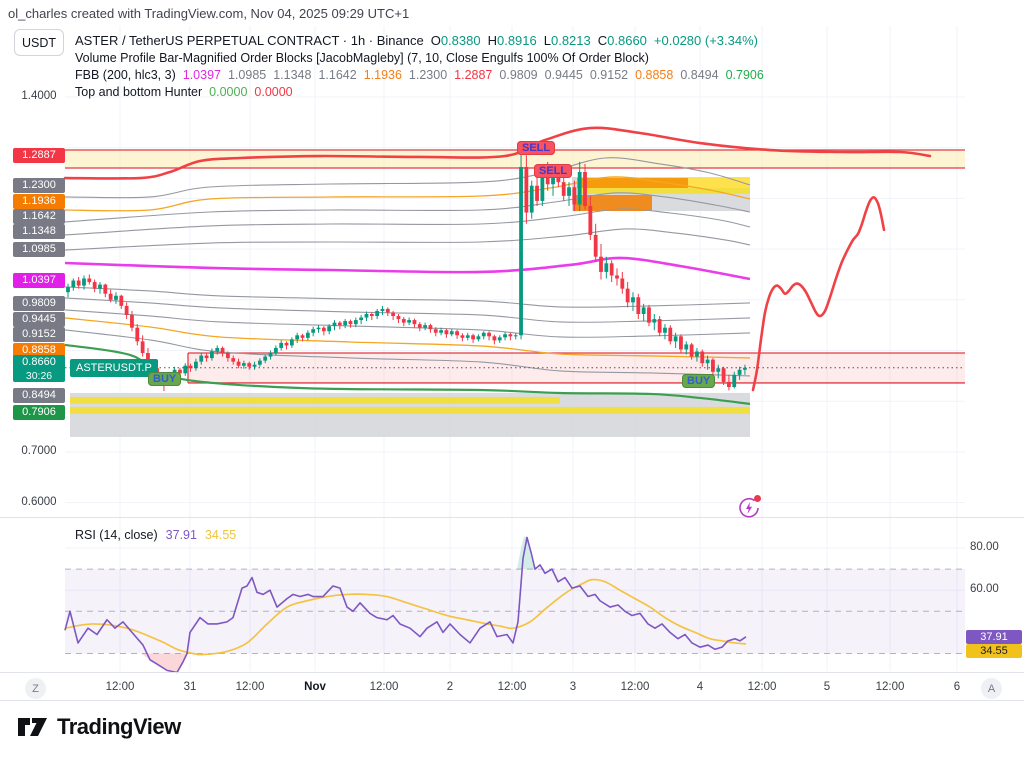 This screenshot has width=1024, height=760. What do you see at coordinates (744, 75) in the screenshot?
I see `fbb-band-value: 0.7906` at bounding box center [744, 75].